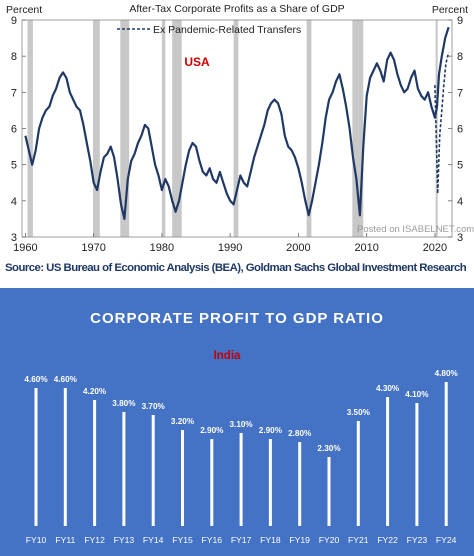  Describe the element at coordinates (182, 540) in the screenshot. I see `x-tick-label: FY15` at that location.